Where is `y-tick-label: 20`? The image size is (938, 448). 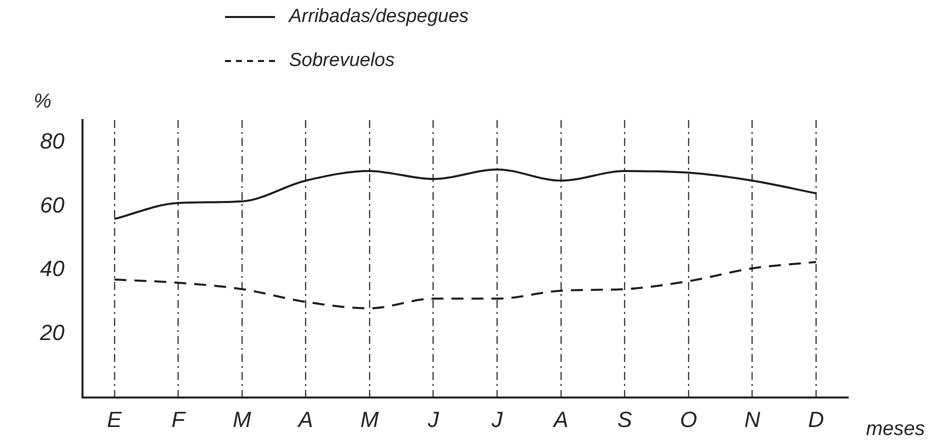 y-tick-label: 20 is located at coordinates (52, 332).